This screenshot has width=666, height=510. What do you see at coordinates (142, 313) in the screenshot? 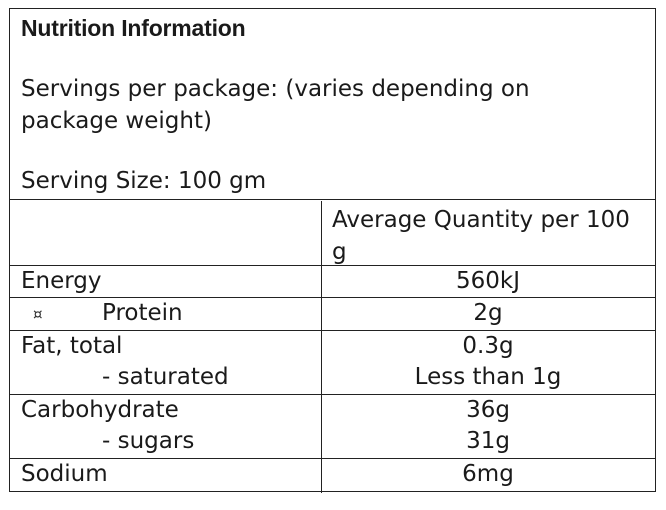
I see `row-label-protein: Protein` at bounding box center [142, 313].